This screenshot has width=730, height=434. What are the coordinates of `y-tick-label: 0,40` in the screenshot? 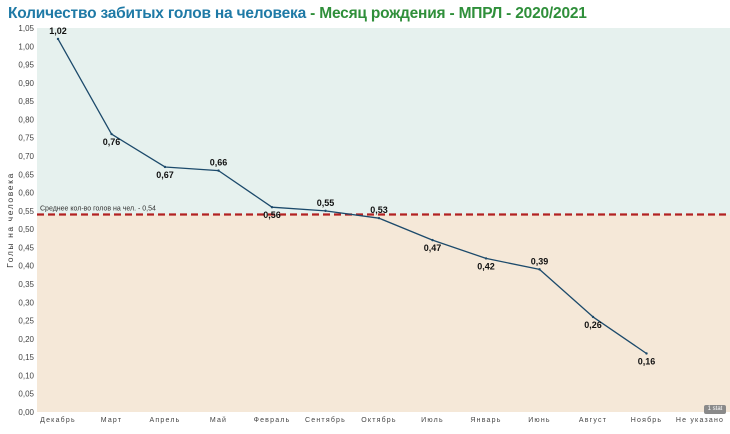 It's located at (26, 266).